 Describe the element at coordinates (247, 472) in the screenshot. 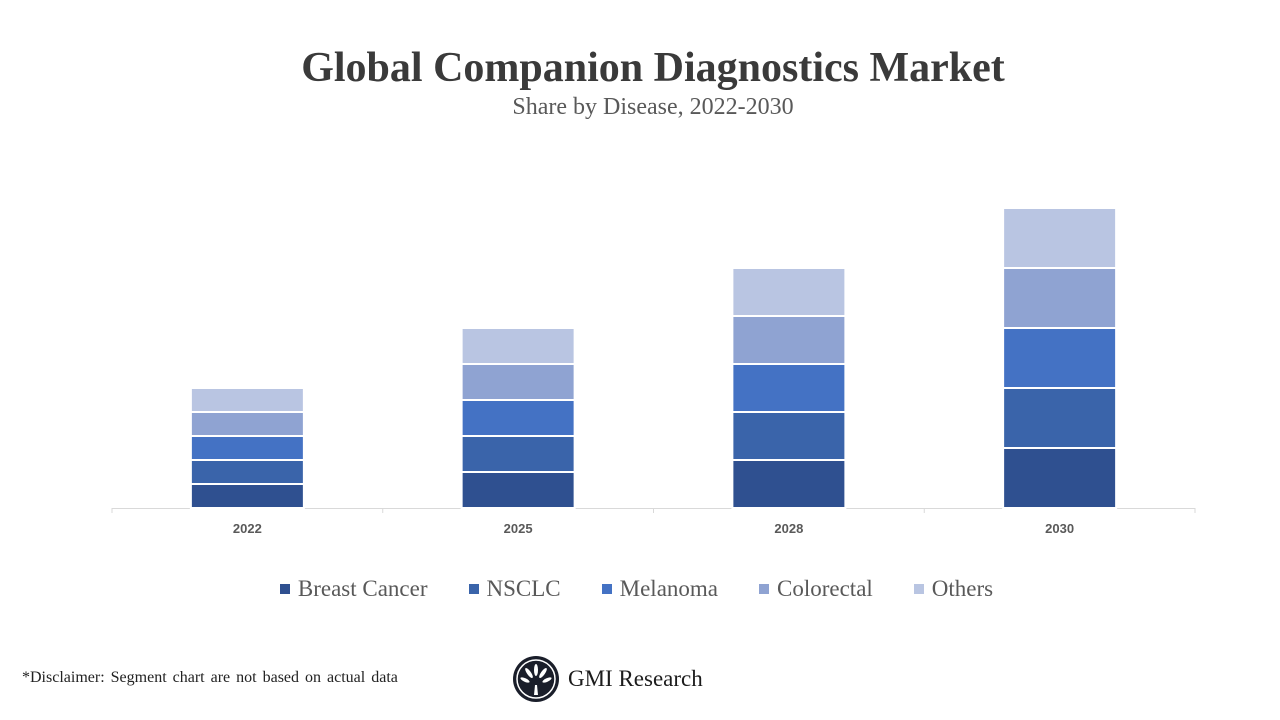

I see `bar-segment-nsclc-2022` at that location.